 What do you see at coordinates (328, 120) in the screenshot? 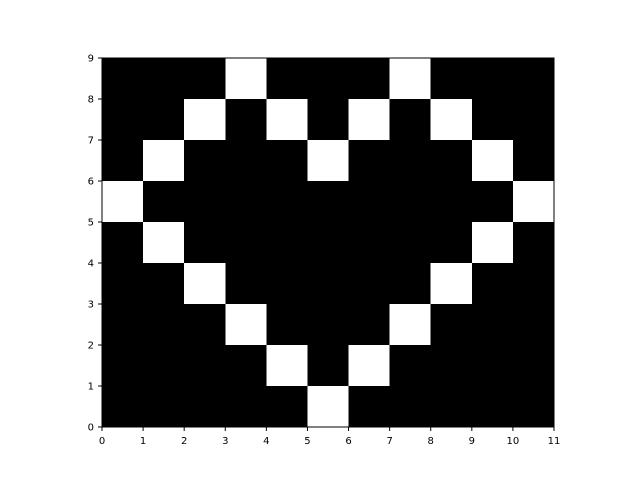
I see `heatmap-cell-r1-c5` at bounding box center [328, 120].